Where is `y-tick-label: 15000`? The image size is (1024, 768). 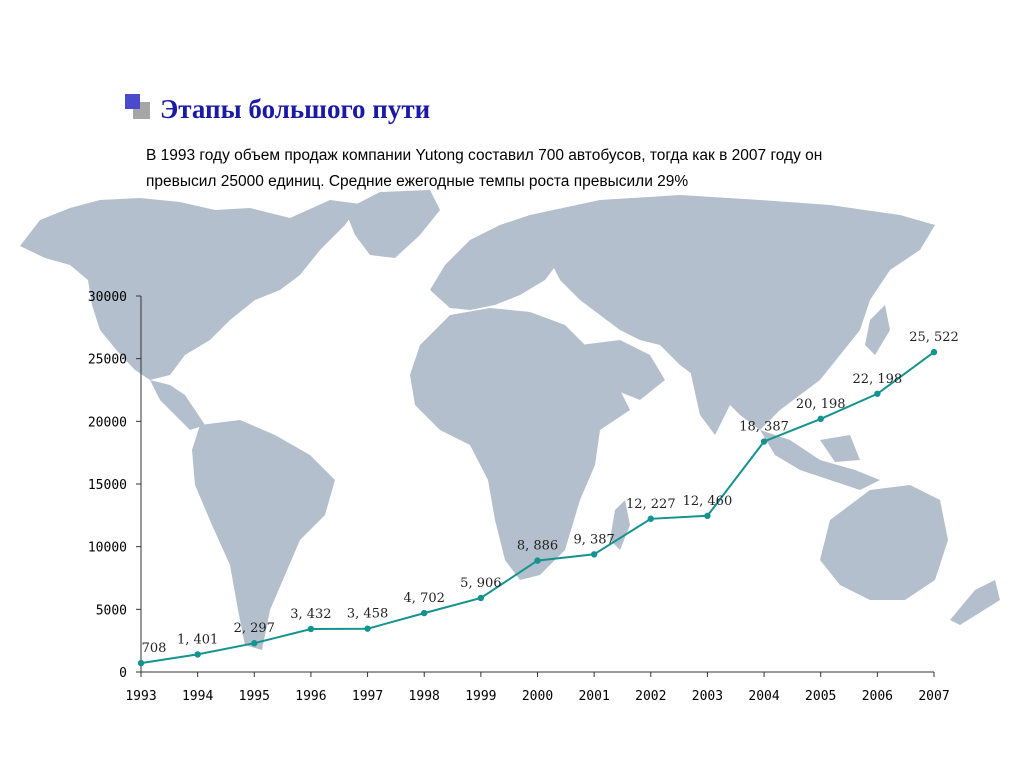
y-tick-label: 15000 is located at coordinates (107, 485).